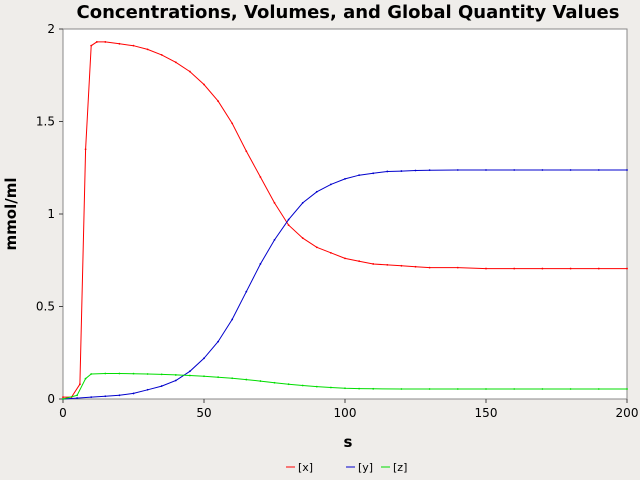  I want to click on legend-label-1: [y], so click(365, 467).